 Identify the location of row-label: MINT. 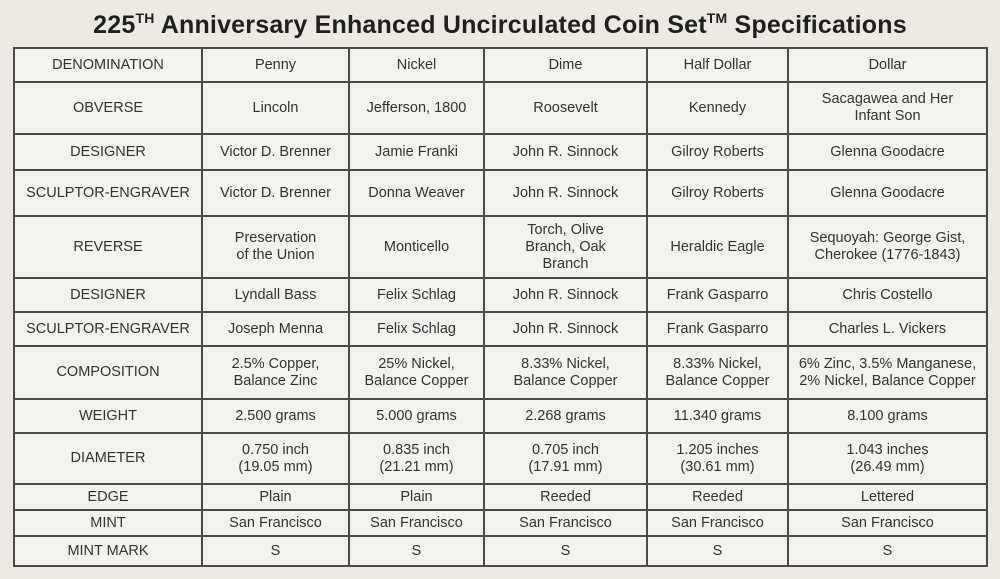
(108, 523).